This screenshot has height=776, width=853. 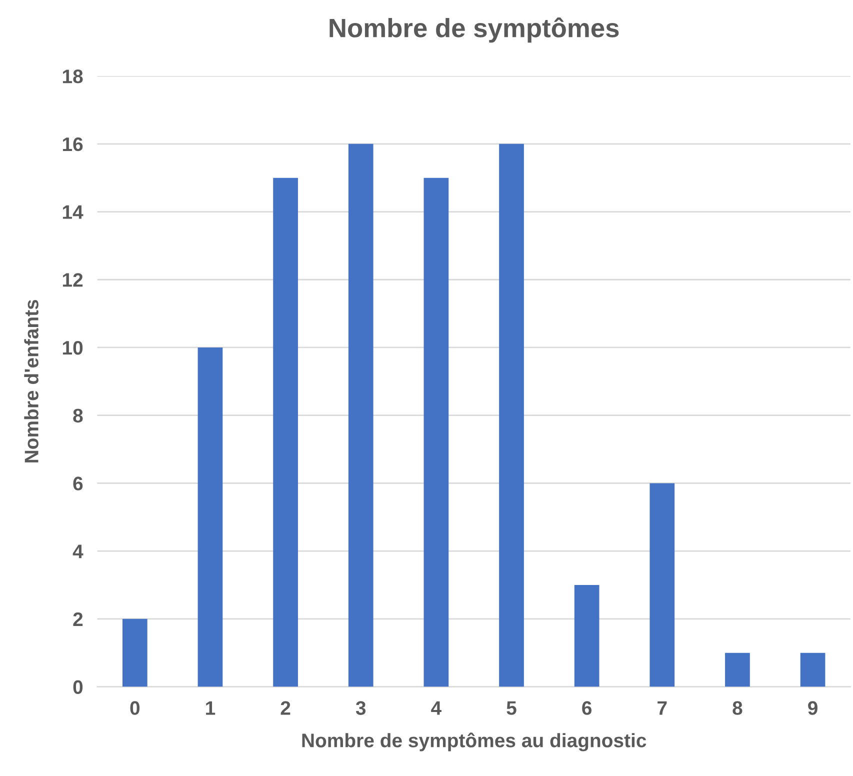 I want to click on y-tick-label: 6, so click(x=78, y=483).